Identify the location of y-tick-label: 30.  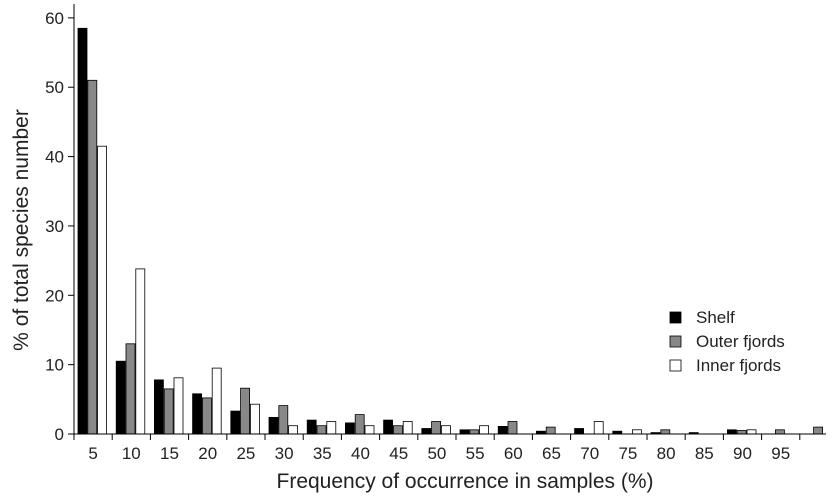
(54, 226).